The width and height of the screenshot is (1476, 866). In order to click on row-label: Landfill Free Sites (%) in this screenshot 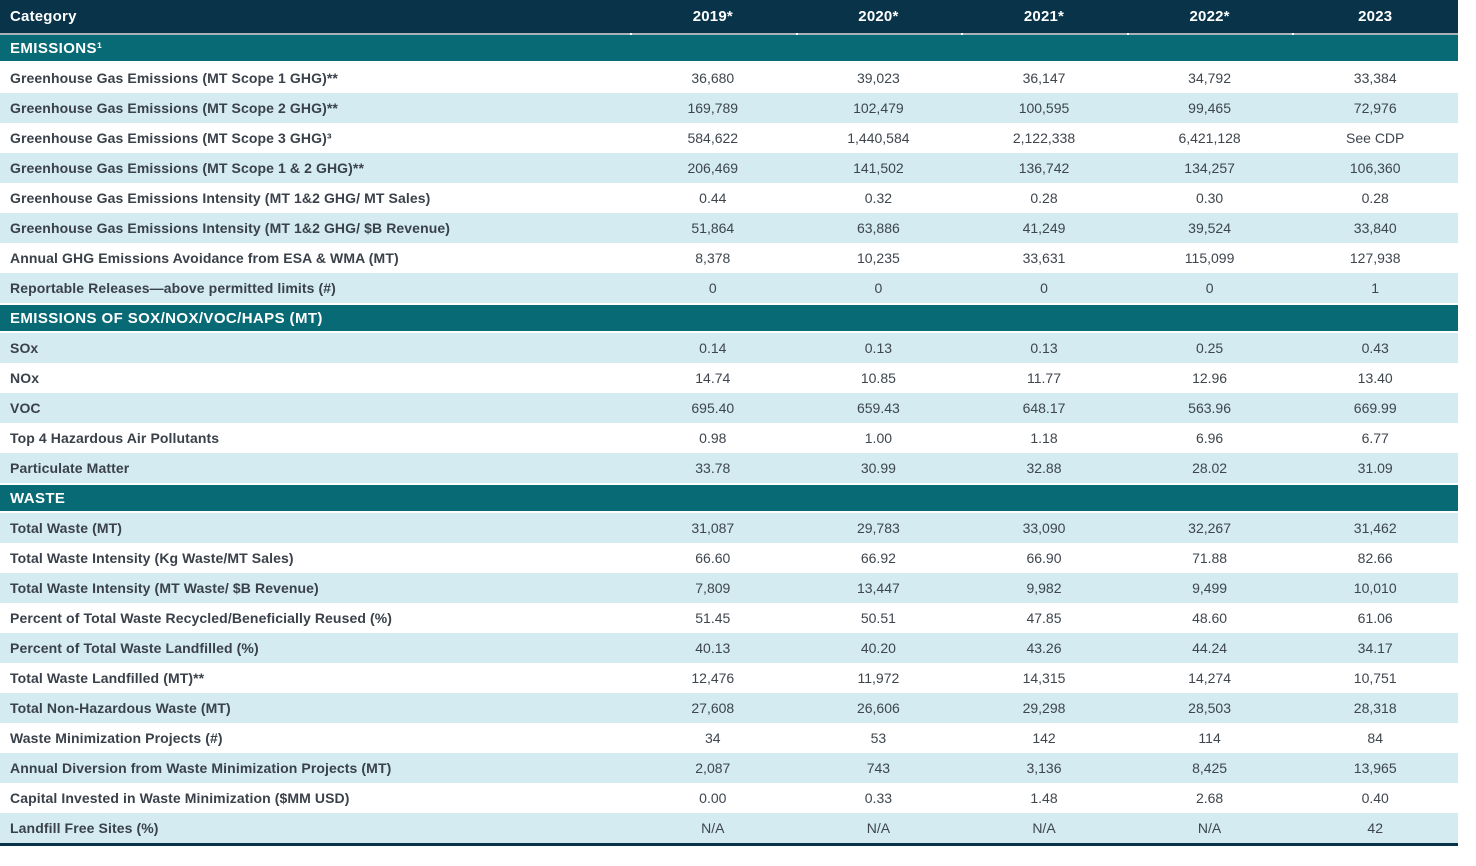, I will do `click(84, 828)`.